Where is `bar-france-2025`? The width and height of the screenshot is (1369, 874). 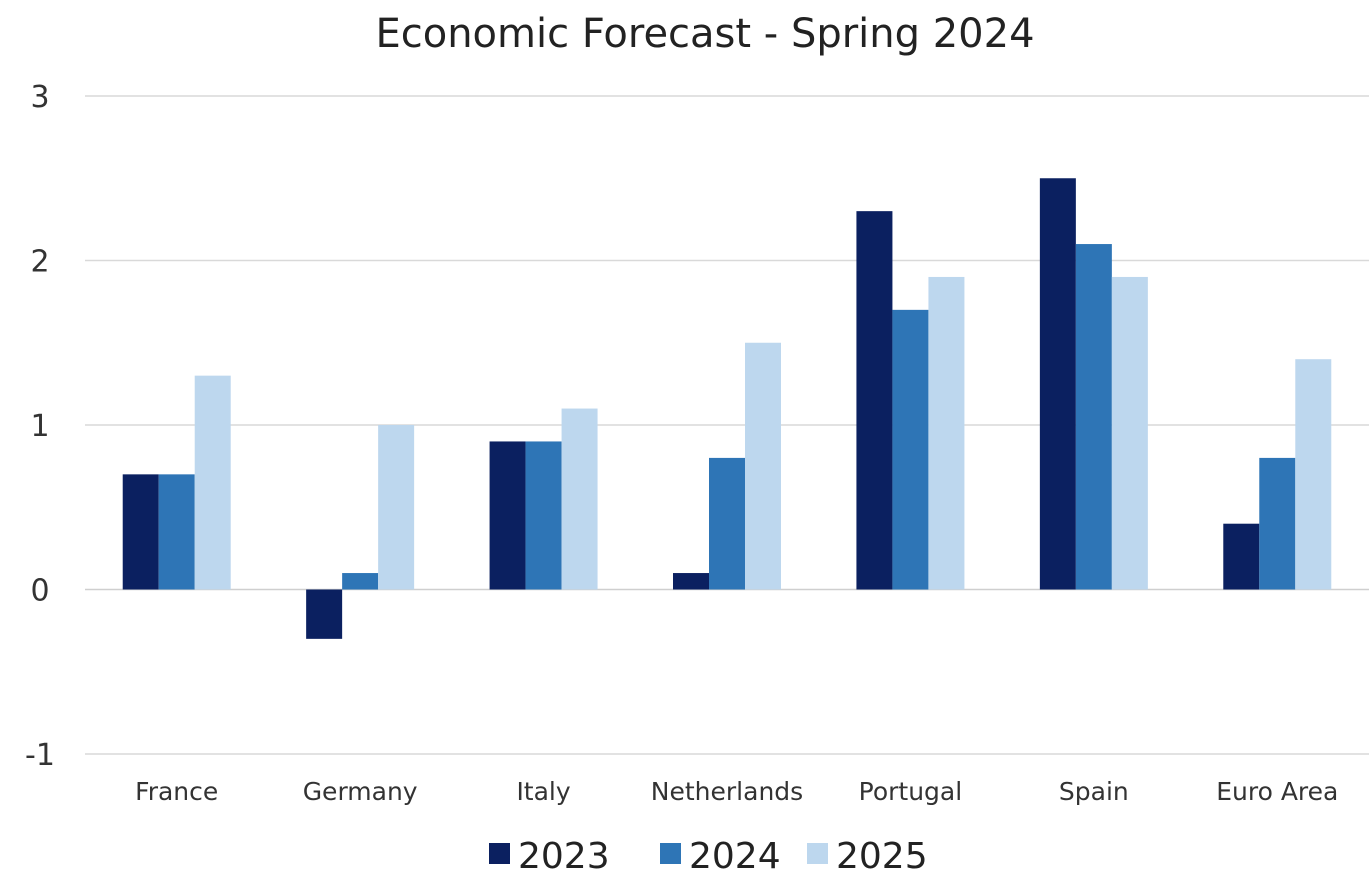 bar-france-2025 is located at coordinates (212, 482).